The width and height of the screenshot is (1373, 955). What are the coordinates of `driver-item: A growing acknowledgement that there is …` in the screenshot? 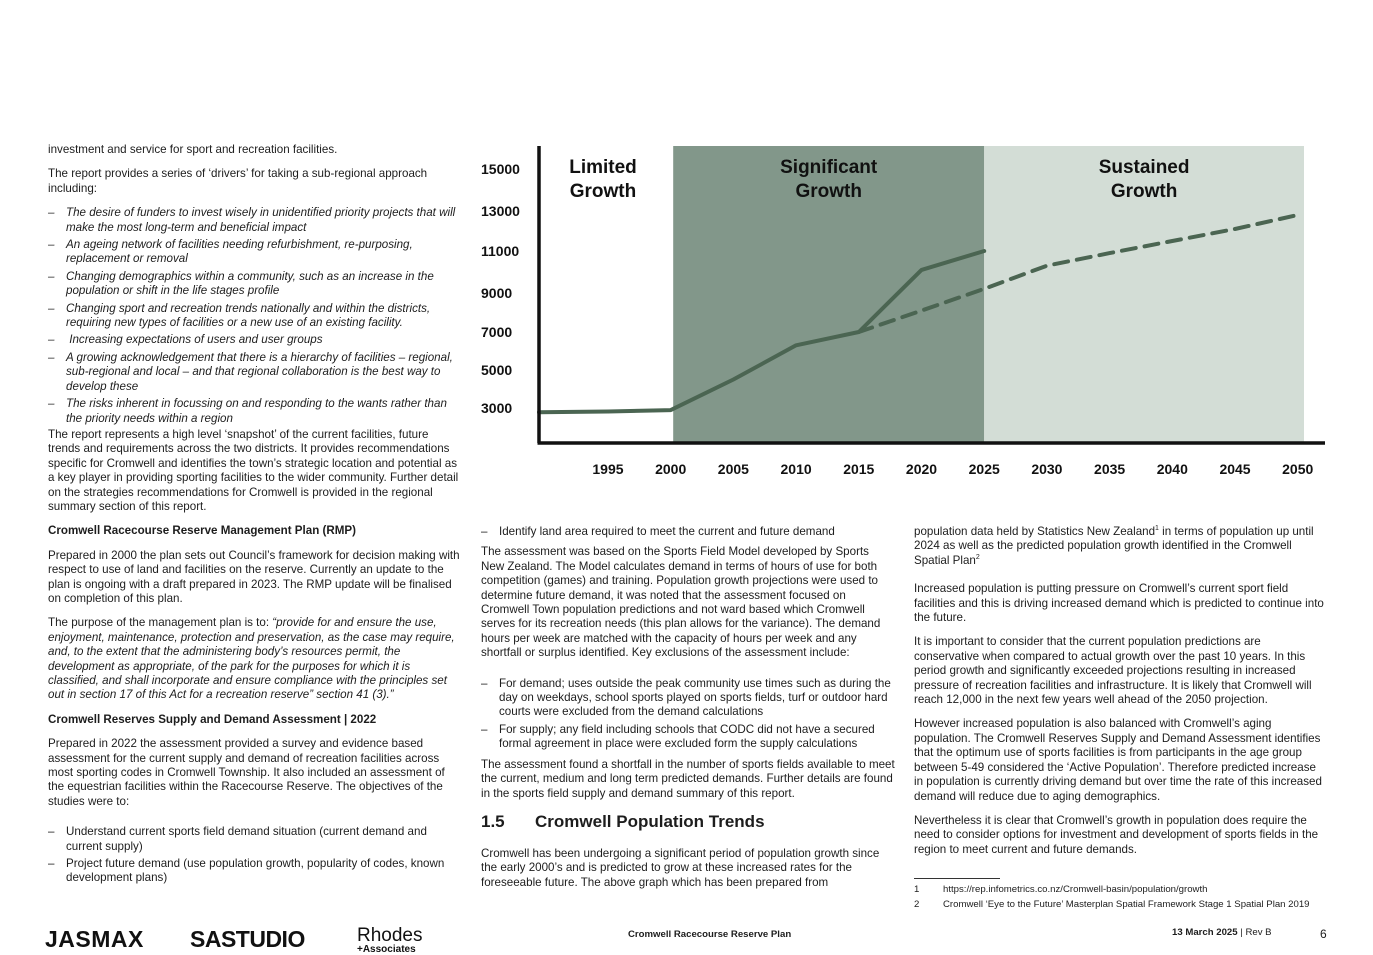 It's located at (254, 372).